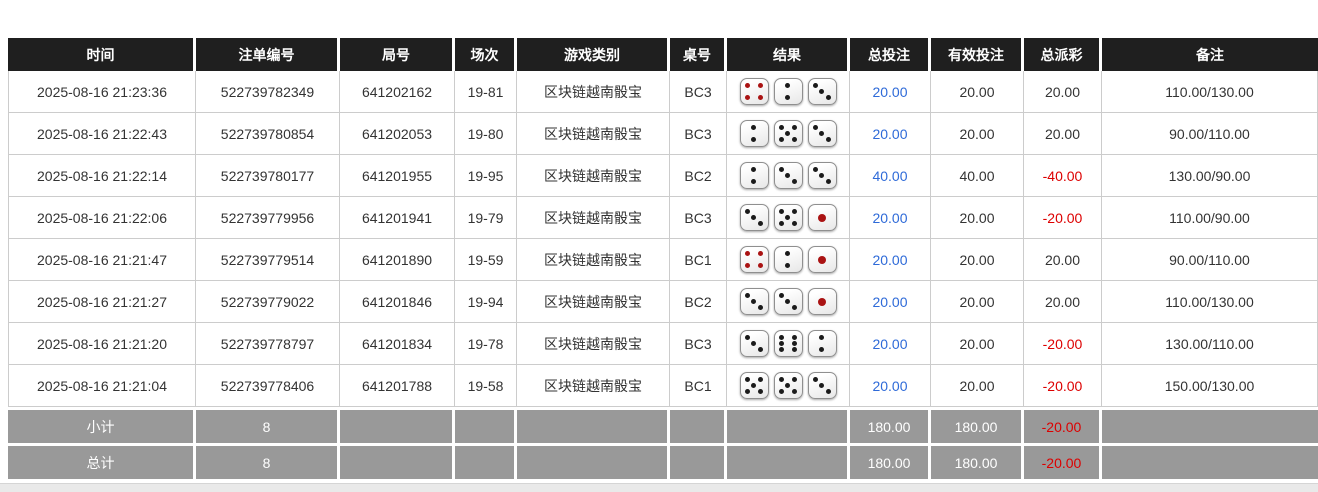 Image resolution: width=1318 pixels, height=492 pixels. I want to click on summary-row: 总计 8 180.00 180.00 -20.00, so click(663, 461).